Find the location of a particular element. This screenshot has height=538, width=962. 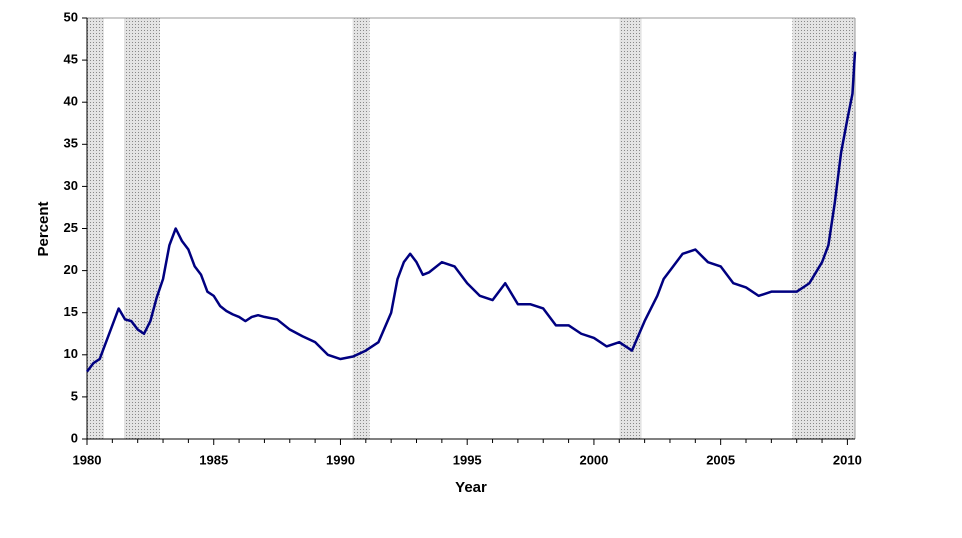

y-tick-label: 50 is located at coordinates (71, 16).